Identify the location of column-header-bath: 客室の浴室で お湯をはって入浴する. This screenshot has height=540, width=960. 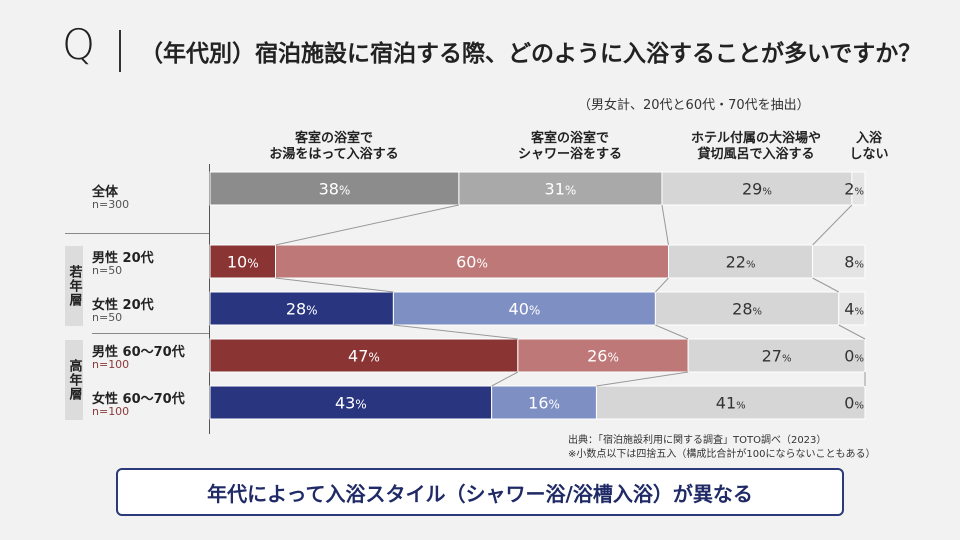
(334, 147).